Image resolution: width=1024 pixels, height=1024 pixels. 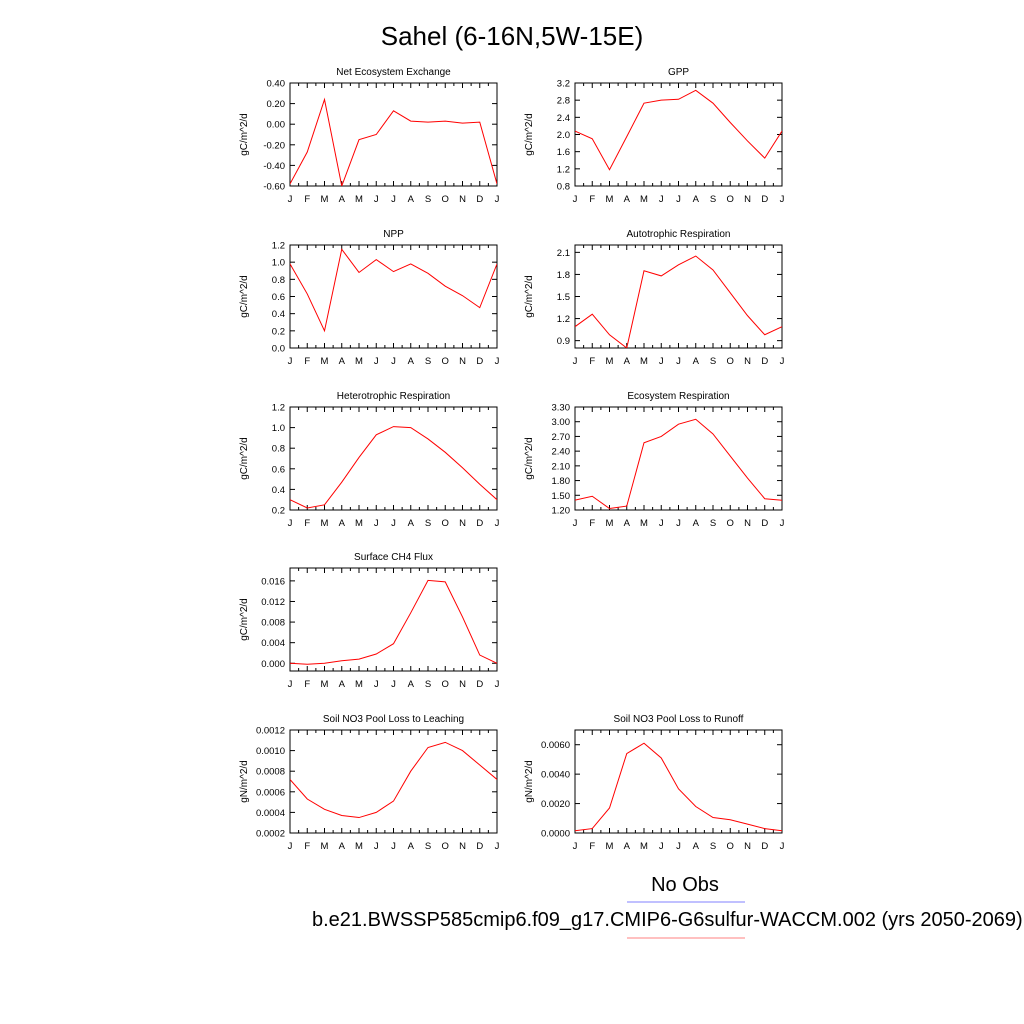 I want to click on panel-title: GPP, so click(x=678, y=72).